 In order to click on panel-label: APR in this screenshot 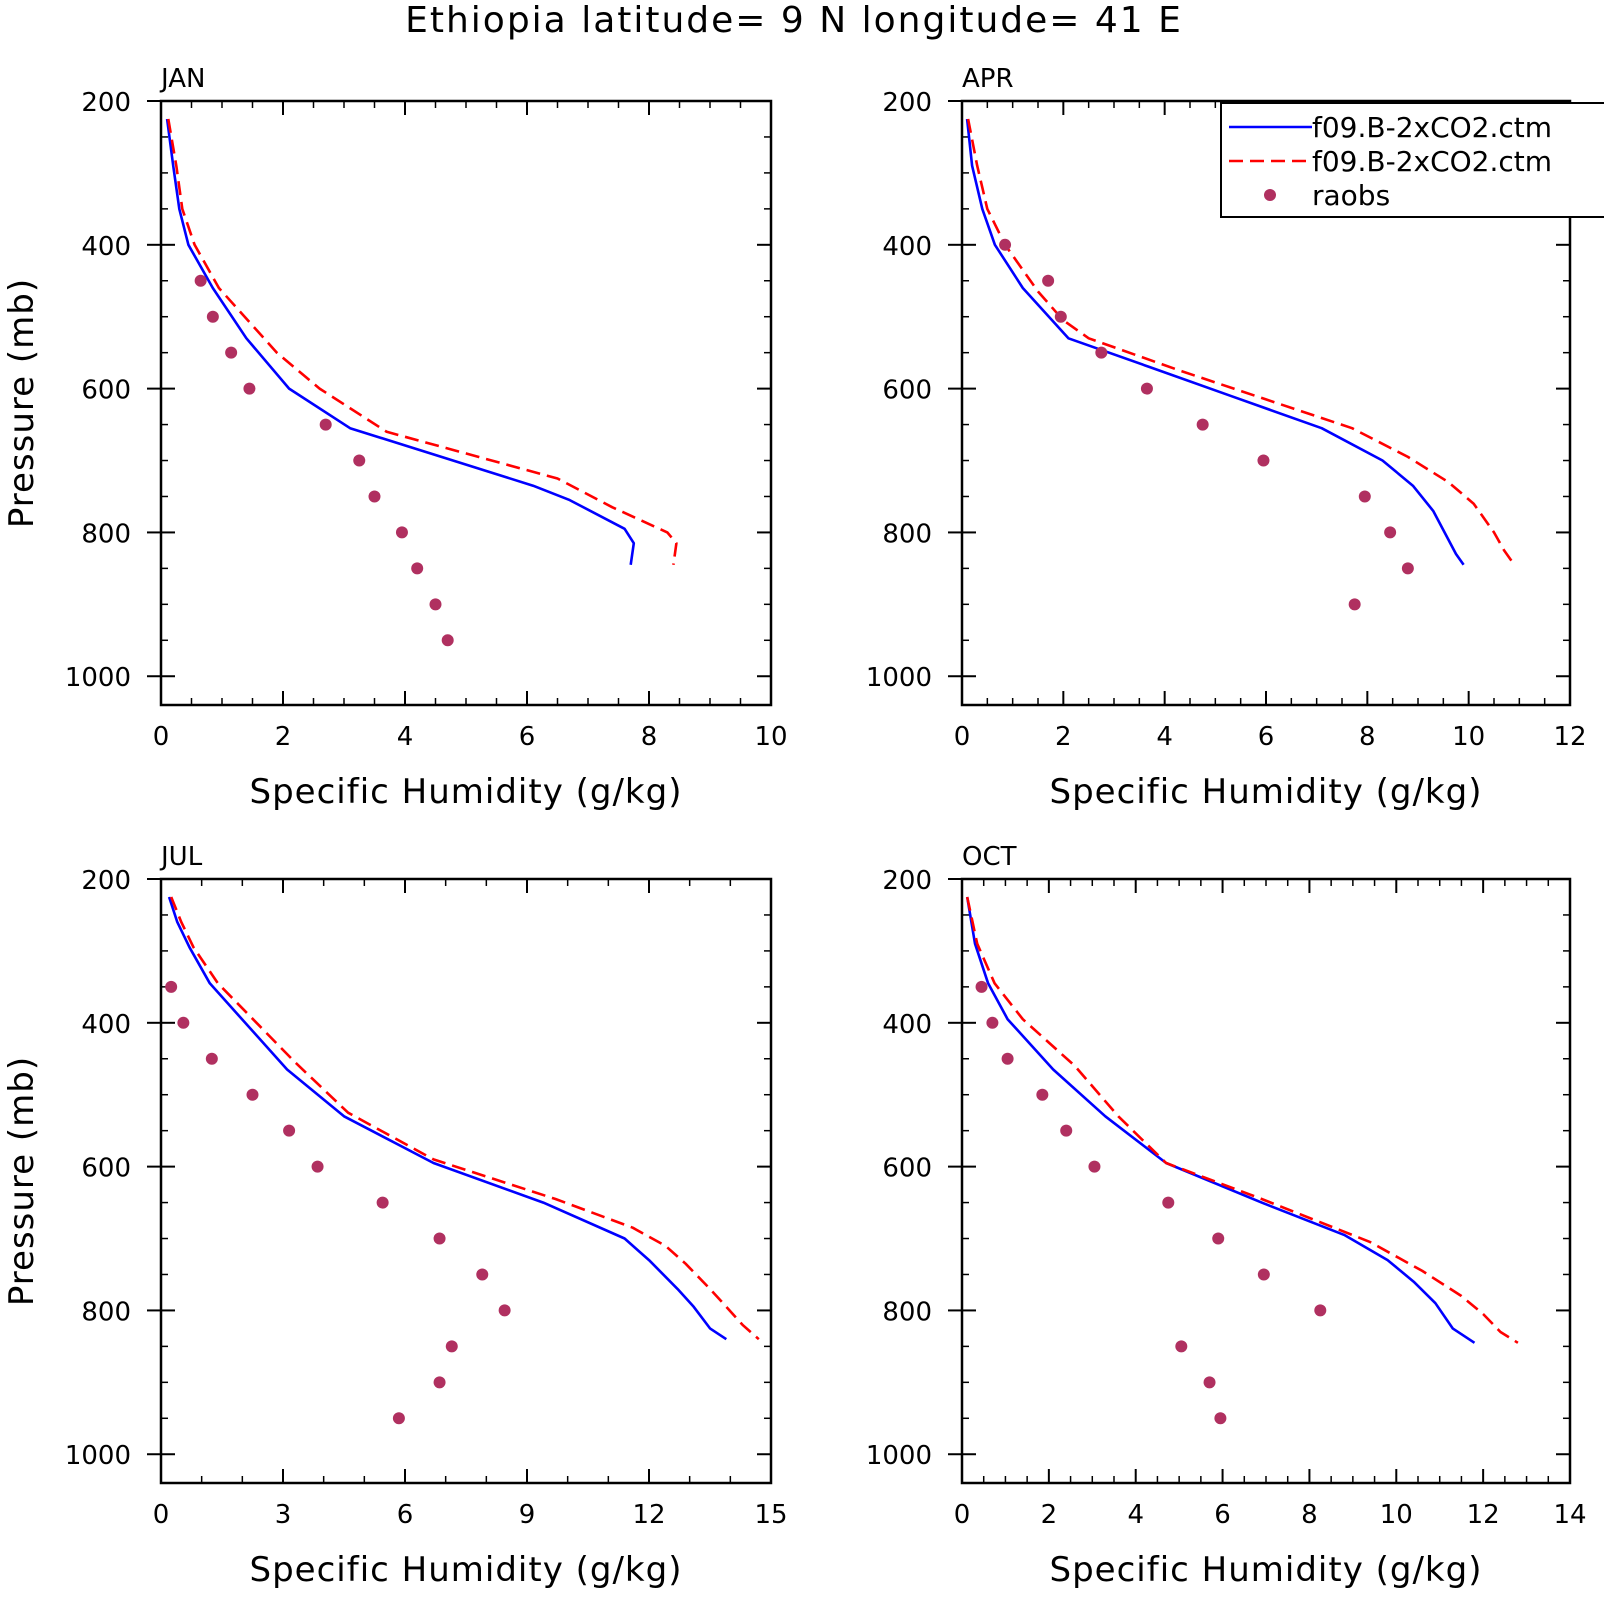, I will do `click(988, 79)`.